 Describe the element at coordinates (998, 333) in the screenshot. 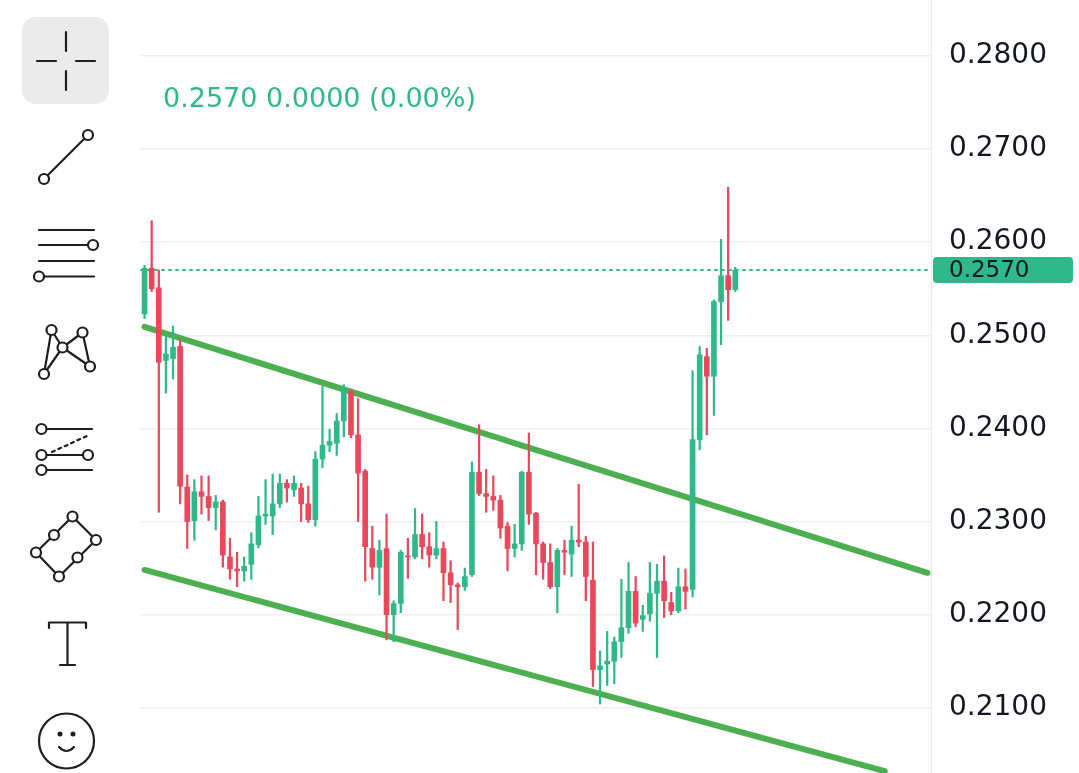

I see `y-tick-label: 0.2500` at that location.